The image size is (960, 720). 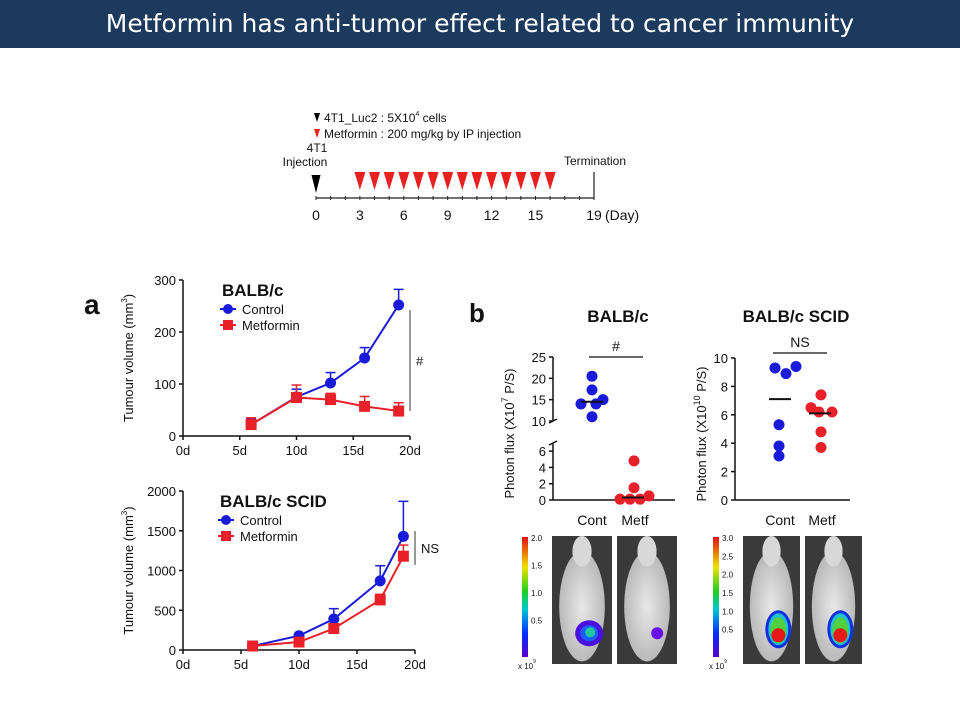 I want to click on injection-label: 4T1, so click(x=317, y=148).